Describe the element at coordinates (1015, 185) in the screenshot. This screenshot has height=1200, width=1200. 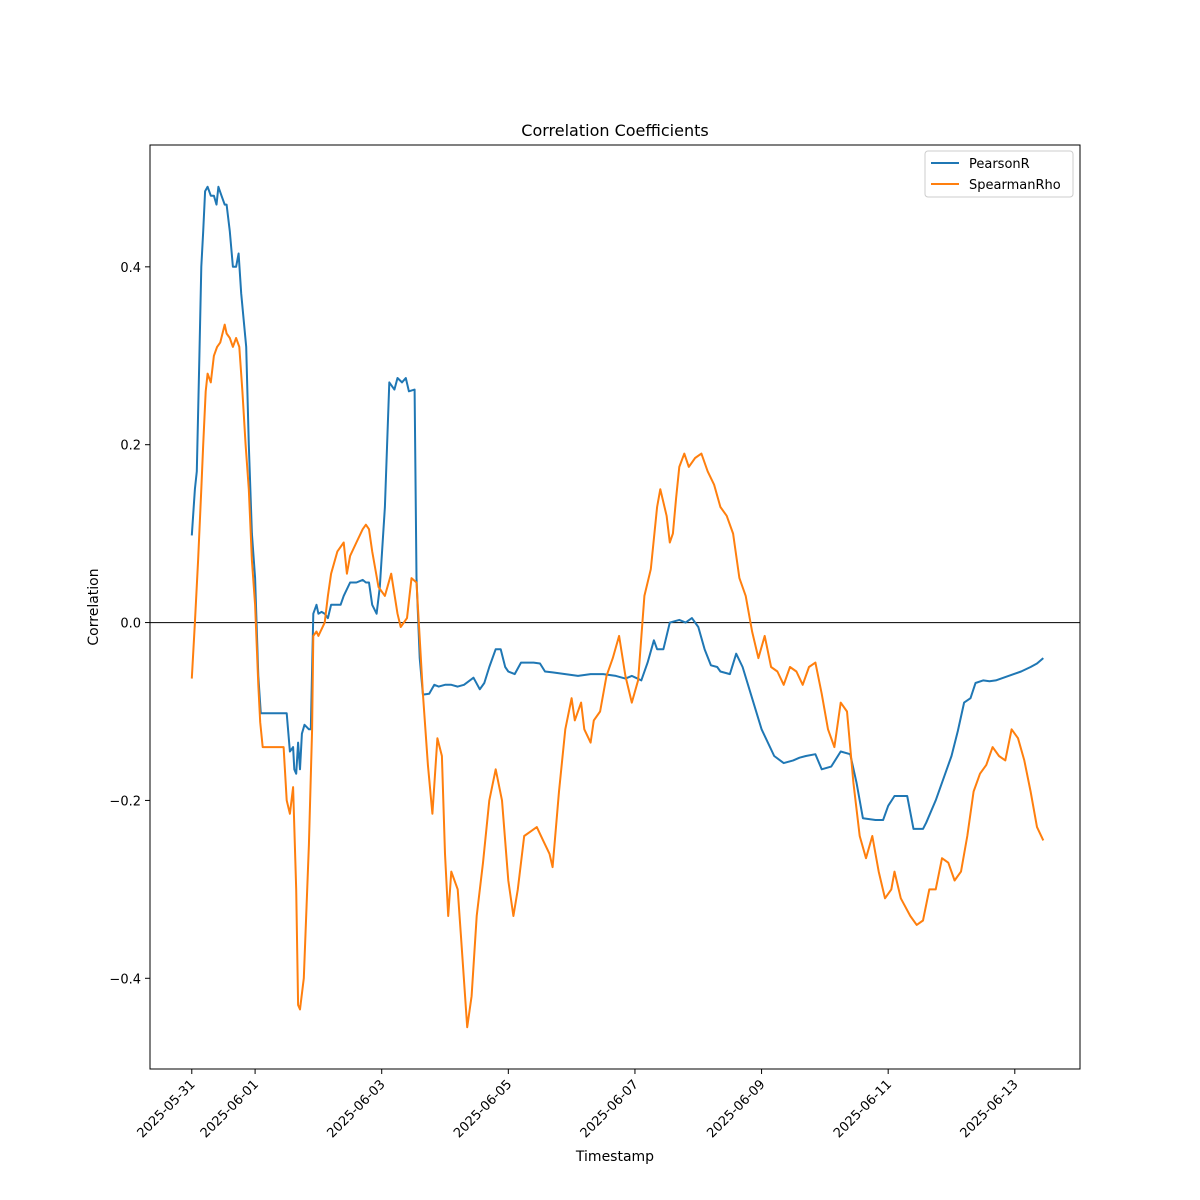
I see `legend-label-spearmanrho: SpearmanRho` at that location.